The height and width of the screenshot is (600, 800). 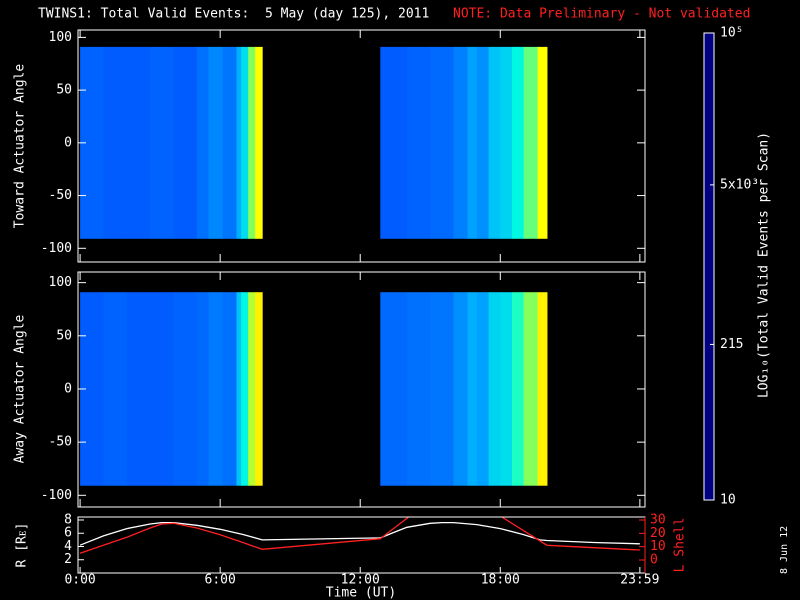 What do you see at coordinates (68, 519) in the screenshot?
I see `y-tick-label: 8` at bounding box center [68, 519].